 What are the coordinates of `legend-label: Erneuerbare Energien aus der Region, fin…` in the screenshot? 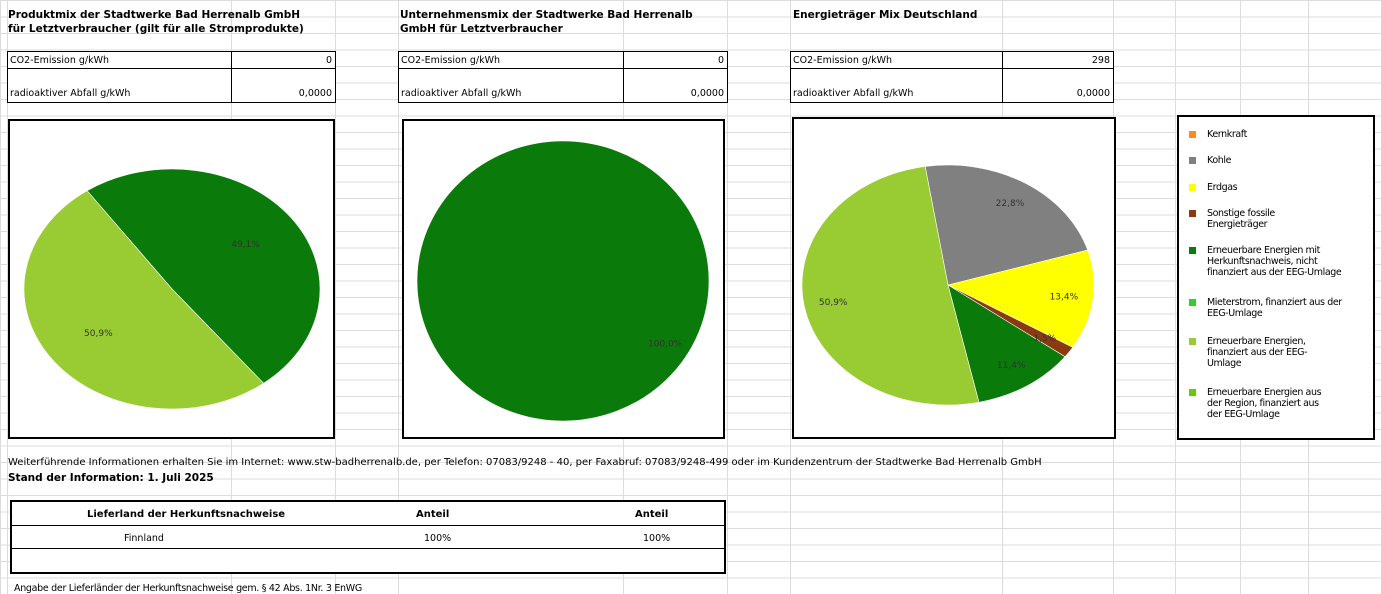 It's located at (1264, 403).